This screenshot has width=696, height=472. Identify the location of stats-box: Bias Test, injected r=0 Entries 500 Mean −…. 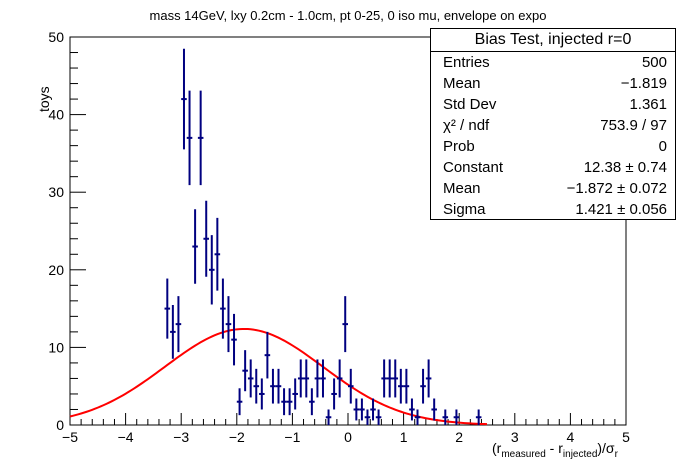
(553, 124).